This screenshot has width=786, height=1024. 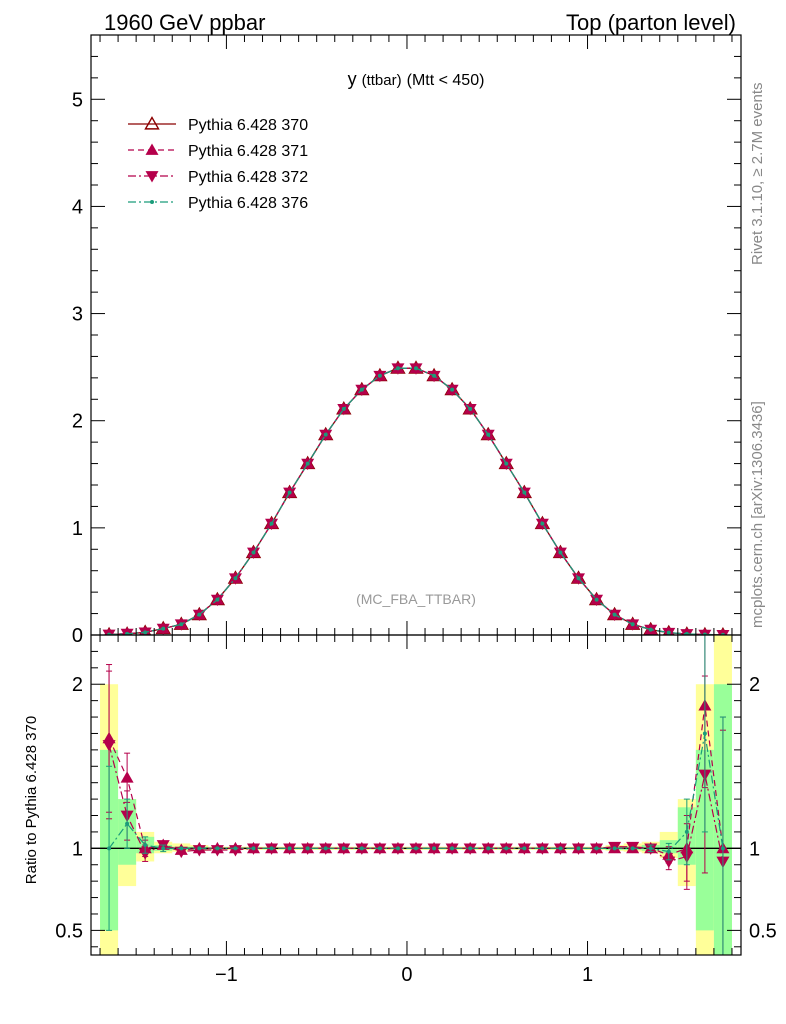 I want to click on ratio-ylabel: Ratio to Pythia 6.428 370, so click(x=31, y=800).